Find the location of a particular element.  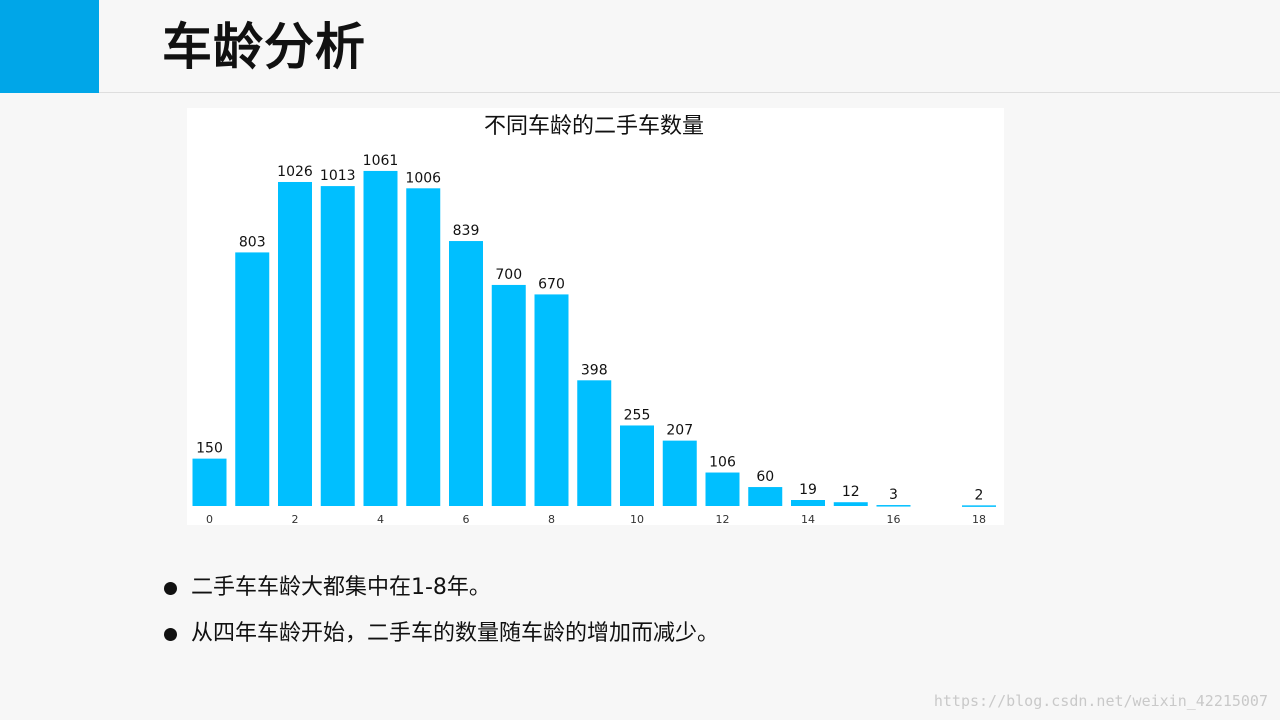

x-tick-label: 4 is located at coordinates (380, 519).